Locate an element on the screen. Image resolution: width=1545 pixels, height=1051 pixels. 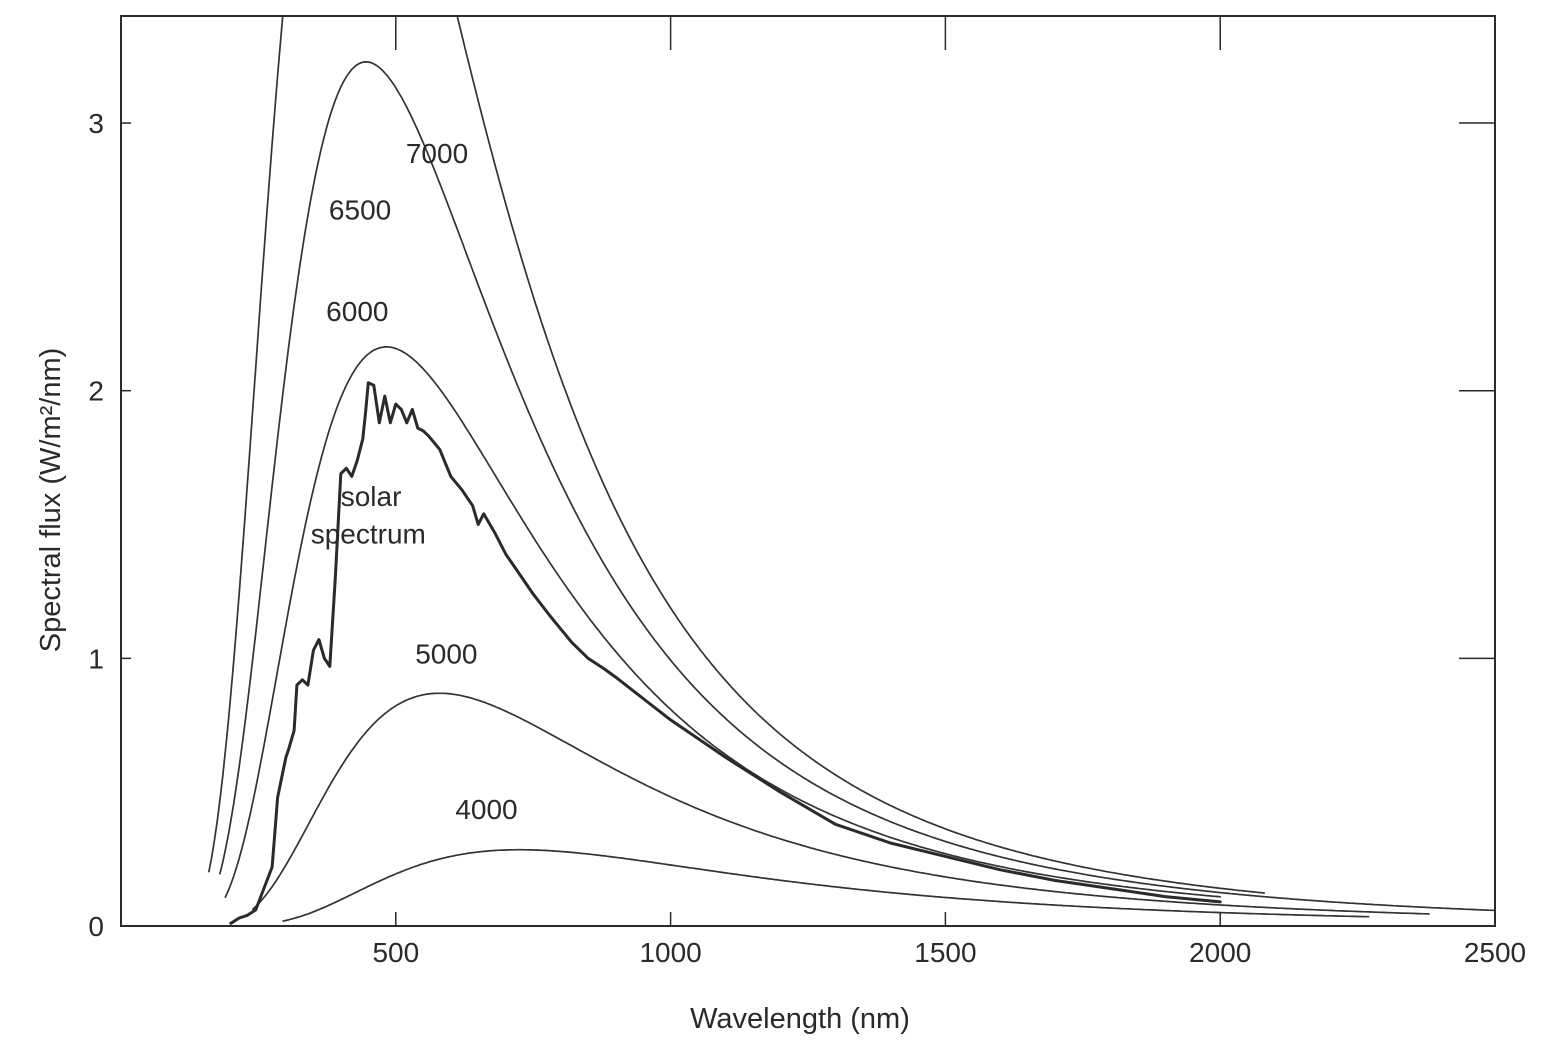
y-axis-title: Spectral flux (W/m²/nm) is located at coordinates (51, 500).